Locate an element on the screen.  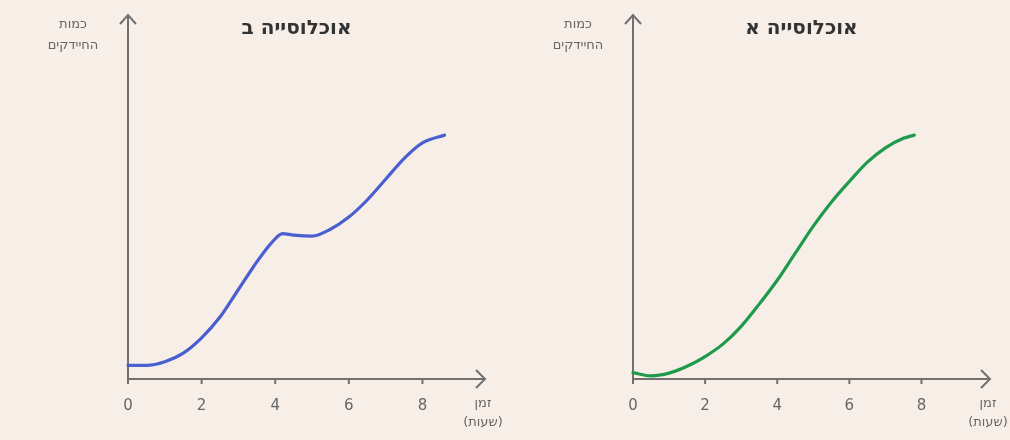
chart-title: אוכלוסייה א is located at coordinates (801, 27).